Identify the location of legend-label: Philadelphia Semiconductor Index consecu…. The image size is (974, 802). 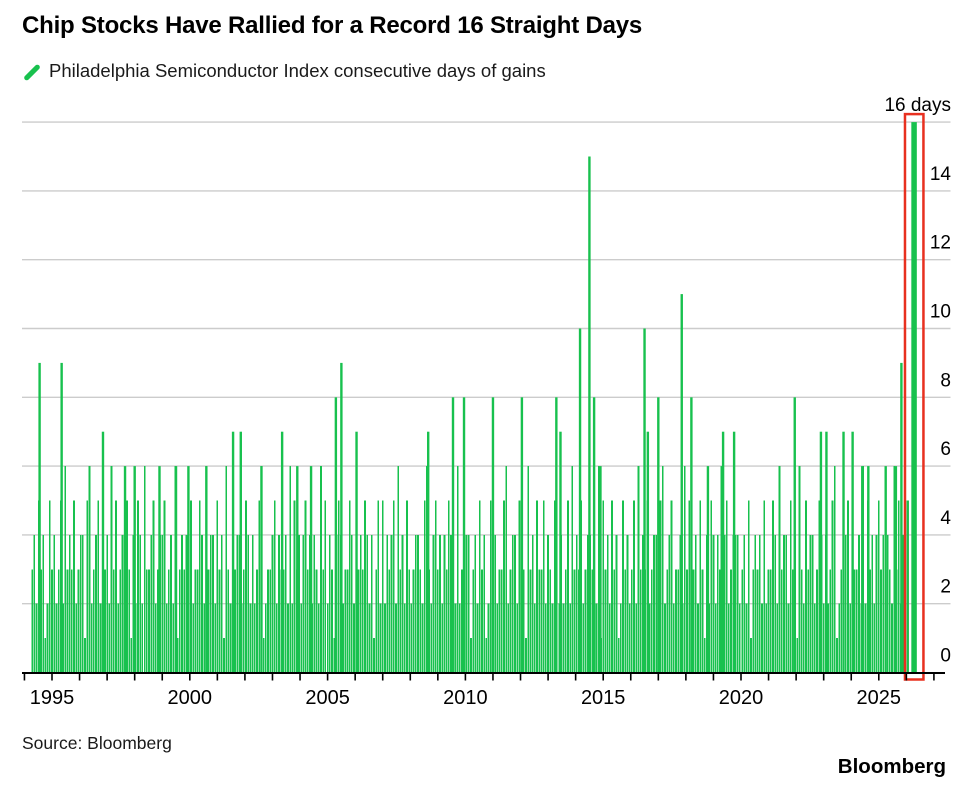
(297, 70).